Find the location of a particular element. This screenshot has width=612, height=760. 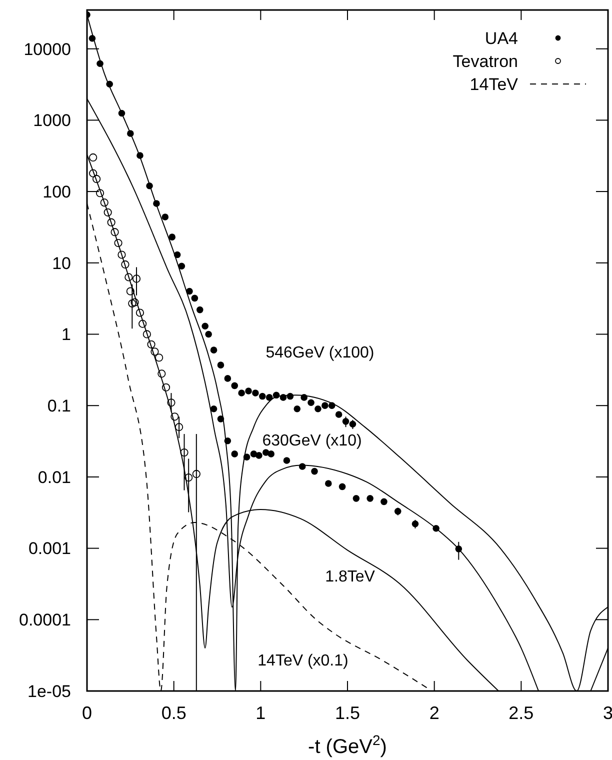

x-tick-label: 3 is located at coordinates (607, 713).